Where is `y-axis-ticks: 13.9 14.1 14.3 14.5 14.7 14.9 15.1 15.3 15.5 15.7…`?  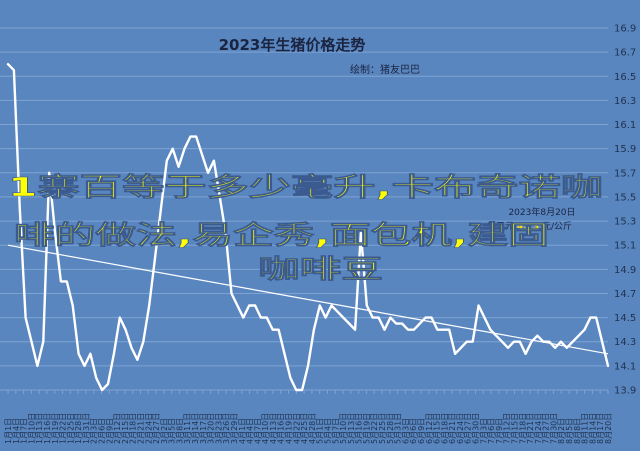 y-axis-ticks: 13.9 14.1 14.3 14.5 14.7 14.9 15.1 15.3 15.5 15.7… is located at coordinates (625, 210).